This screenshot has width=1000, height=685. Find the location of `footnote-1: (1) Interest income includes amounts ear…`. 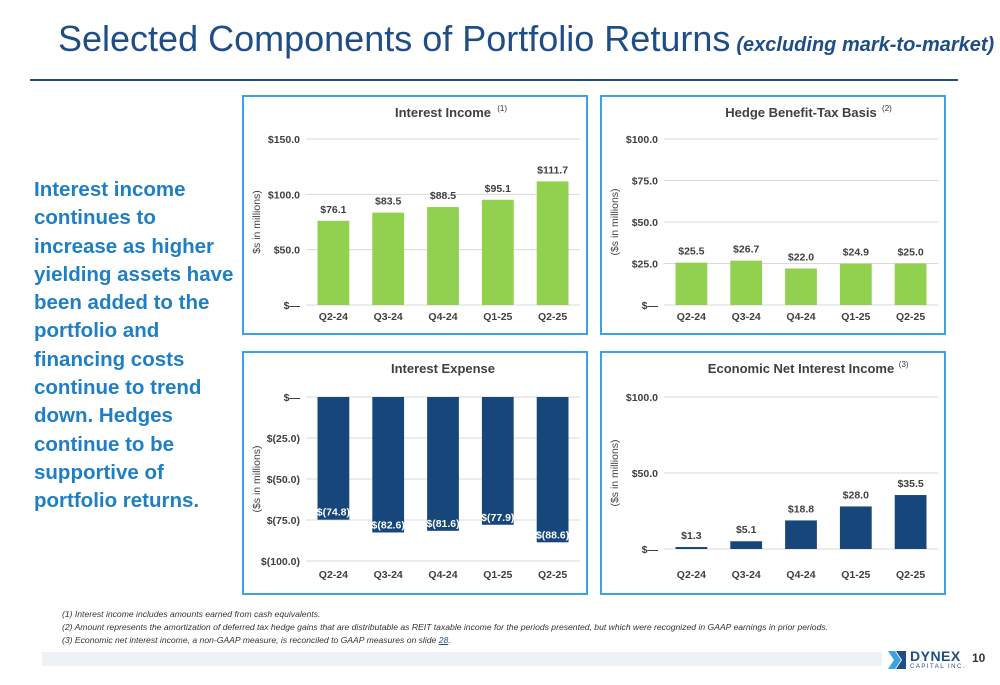

footnote-1: (1) Interest income includes amounts ear… is located at coordinates (191, 614).